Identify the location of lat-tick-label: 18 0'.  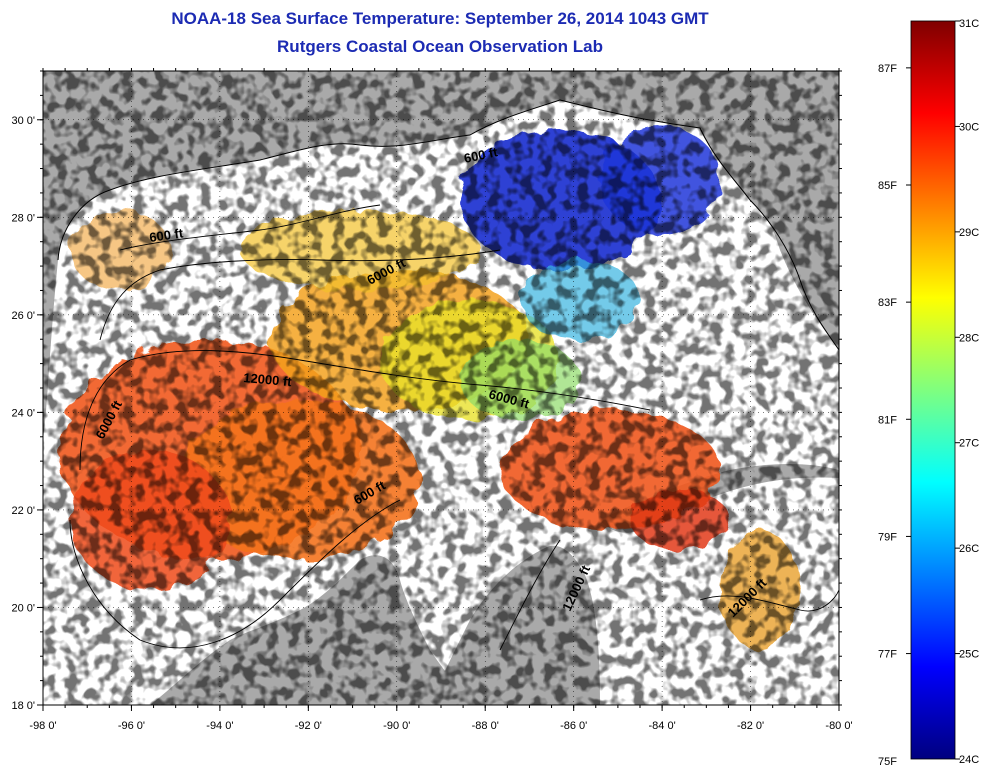
(23, 706).